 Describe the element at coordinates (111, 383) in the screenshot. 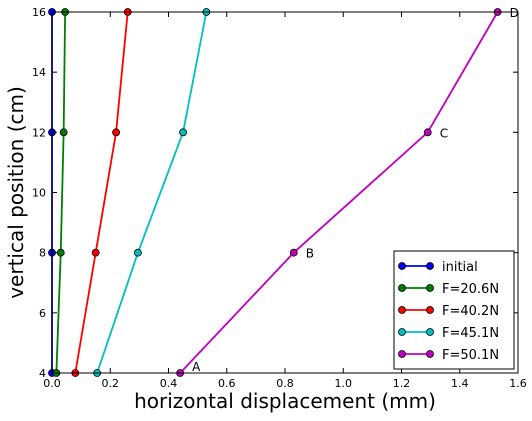

I see `x-tick-label: 0.2` at that location.